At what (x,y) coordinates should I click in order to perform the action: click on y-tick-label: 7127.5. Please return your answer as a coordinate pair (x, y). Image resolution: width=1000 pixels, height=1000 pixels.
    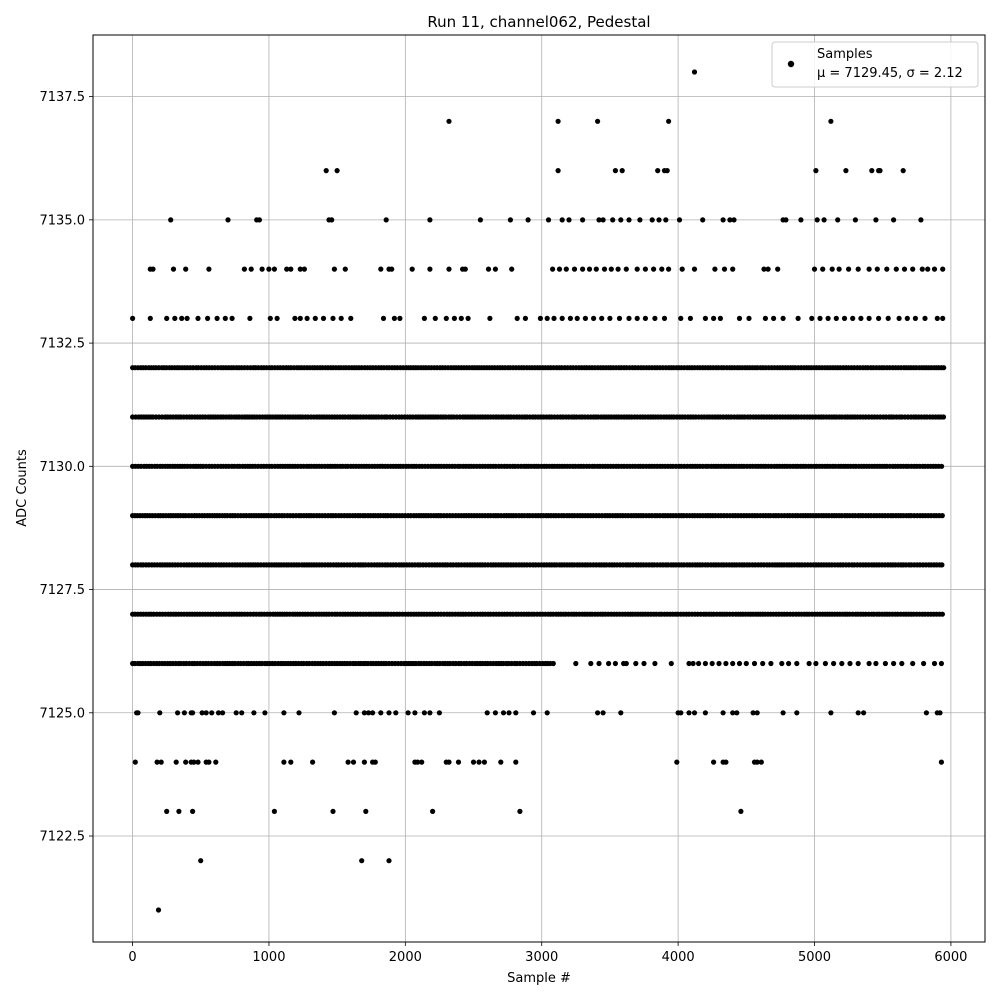
    Looking at the image, I should click on (63, 590).